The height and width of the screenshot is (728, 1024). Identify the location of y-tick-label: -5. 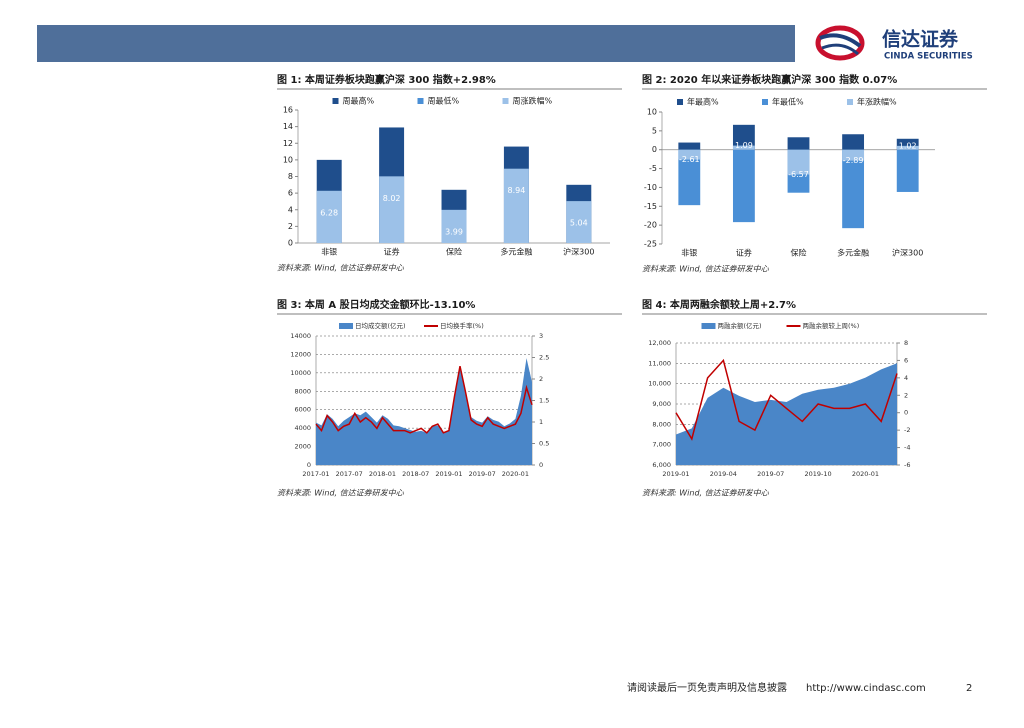
(653, 168).